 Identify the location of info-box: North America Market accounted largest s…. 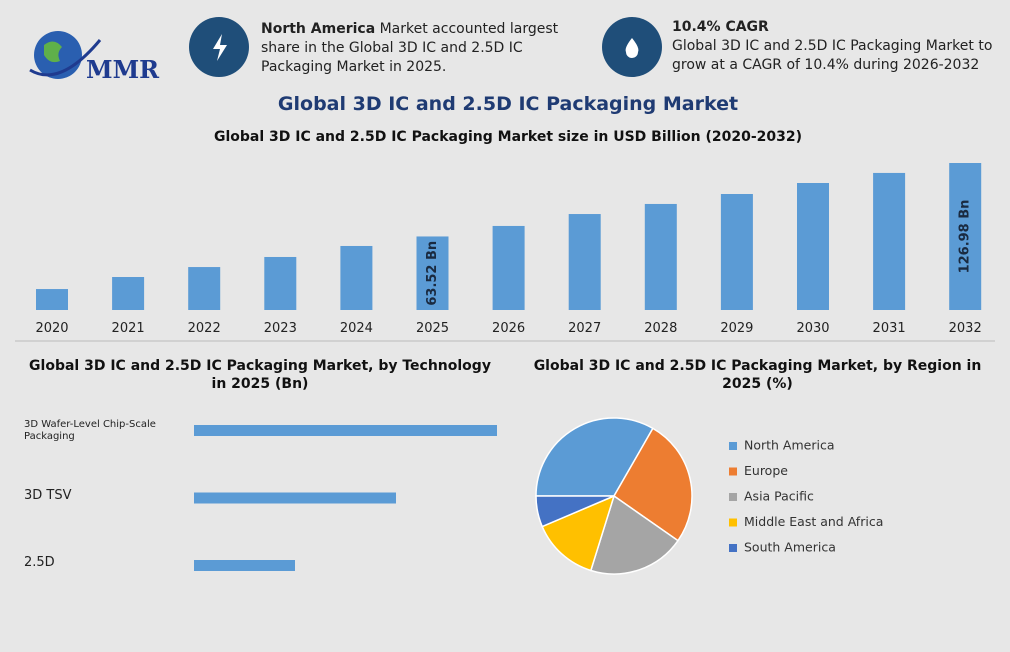
(411, 48).